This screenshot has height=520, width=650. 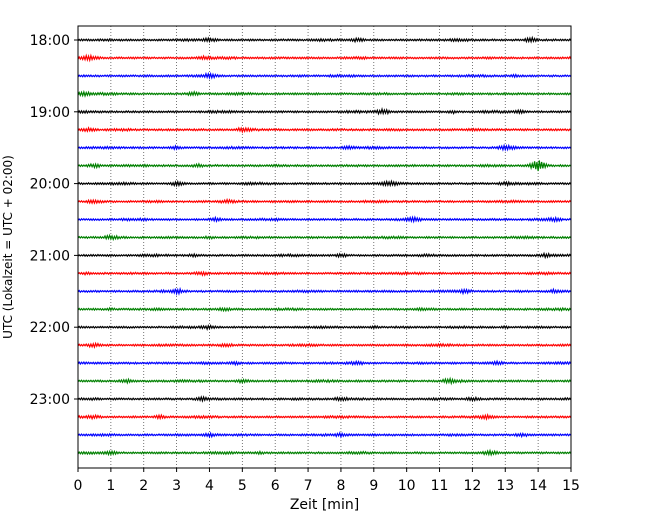 I want to click on y-tick-label: 21:00, so click(x=50, y=256).